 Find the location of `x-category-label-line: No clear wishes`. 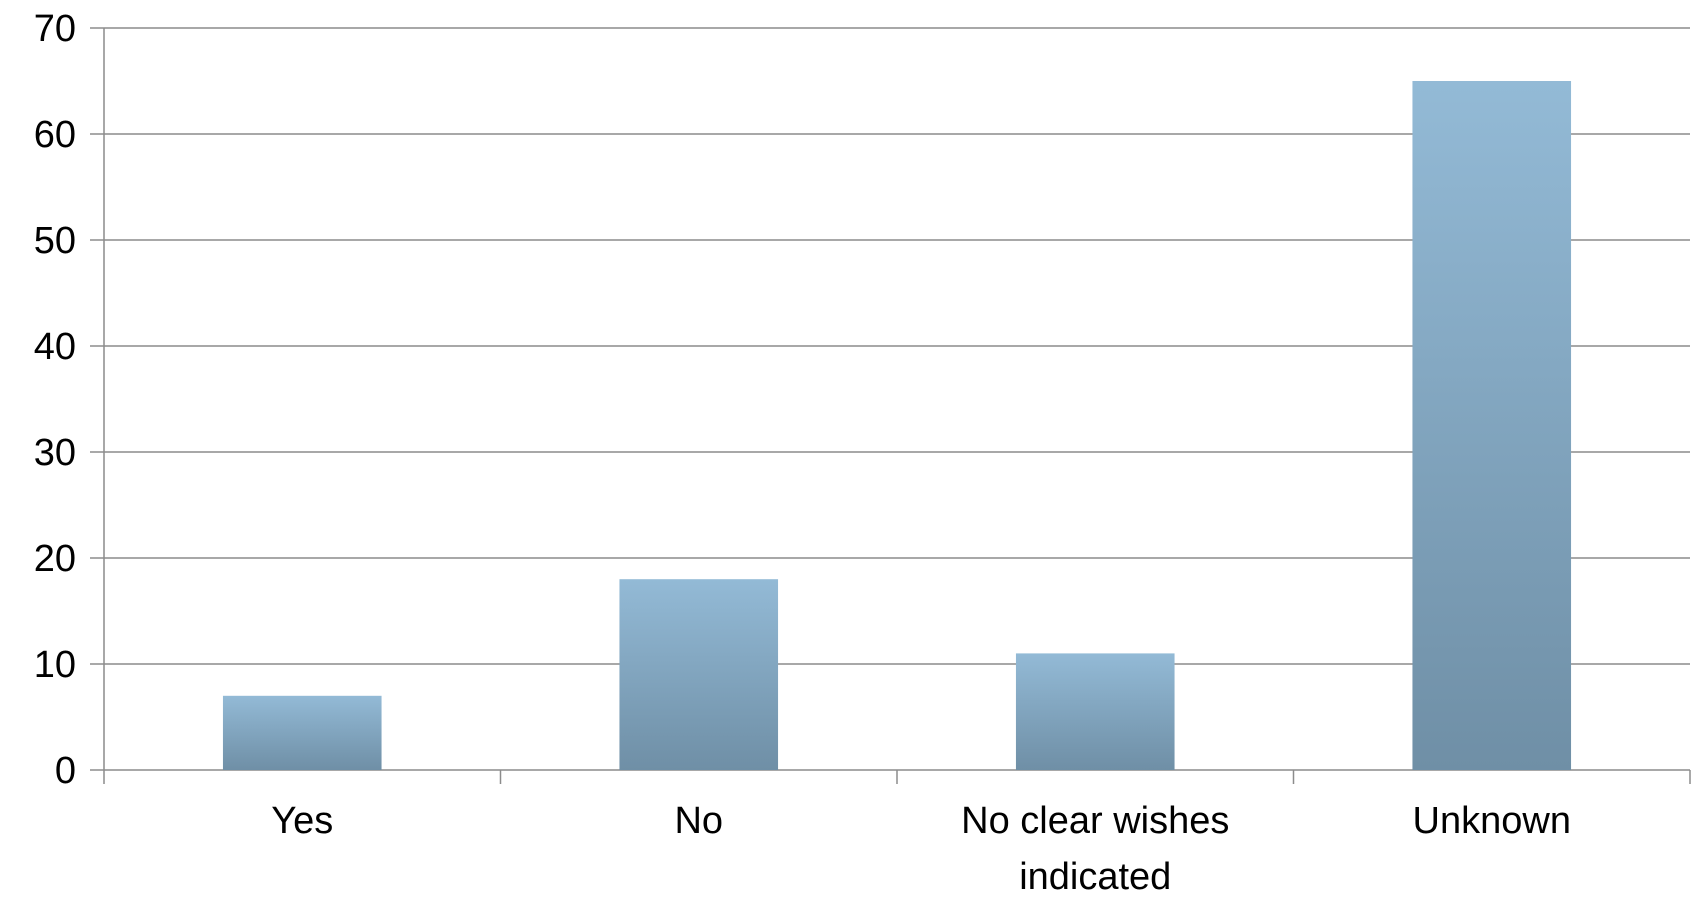

x-category-label-line: No clear wishes is located at coordinates (1095, 821).